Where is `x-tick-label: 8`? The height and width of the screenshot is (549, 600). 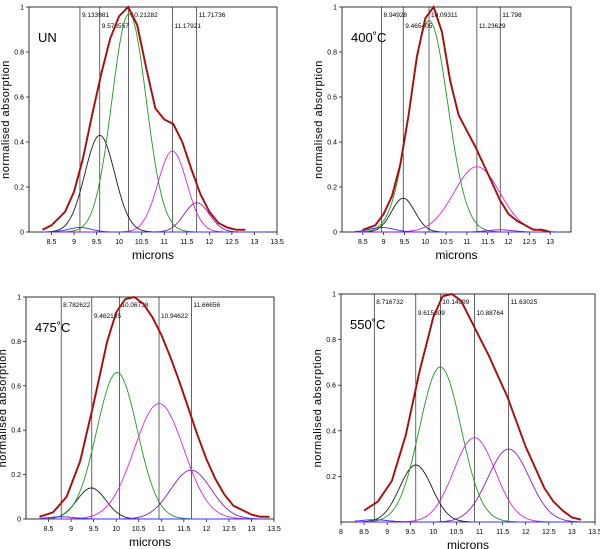 x-tick-label: 8 is located at coordinates (341, 532).